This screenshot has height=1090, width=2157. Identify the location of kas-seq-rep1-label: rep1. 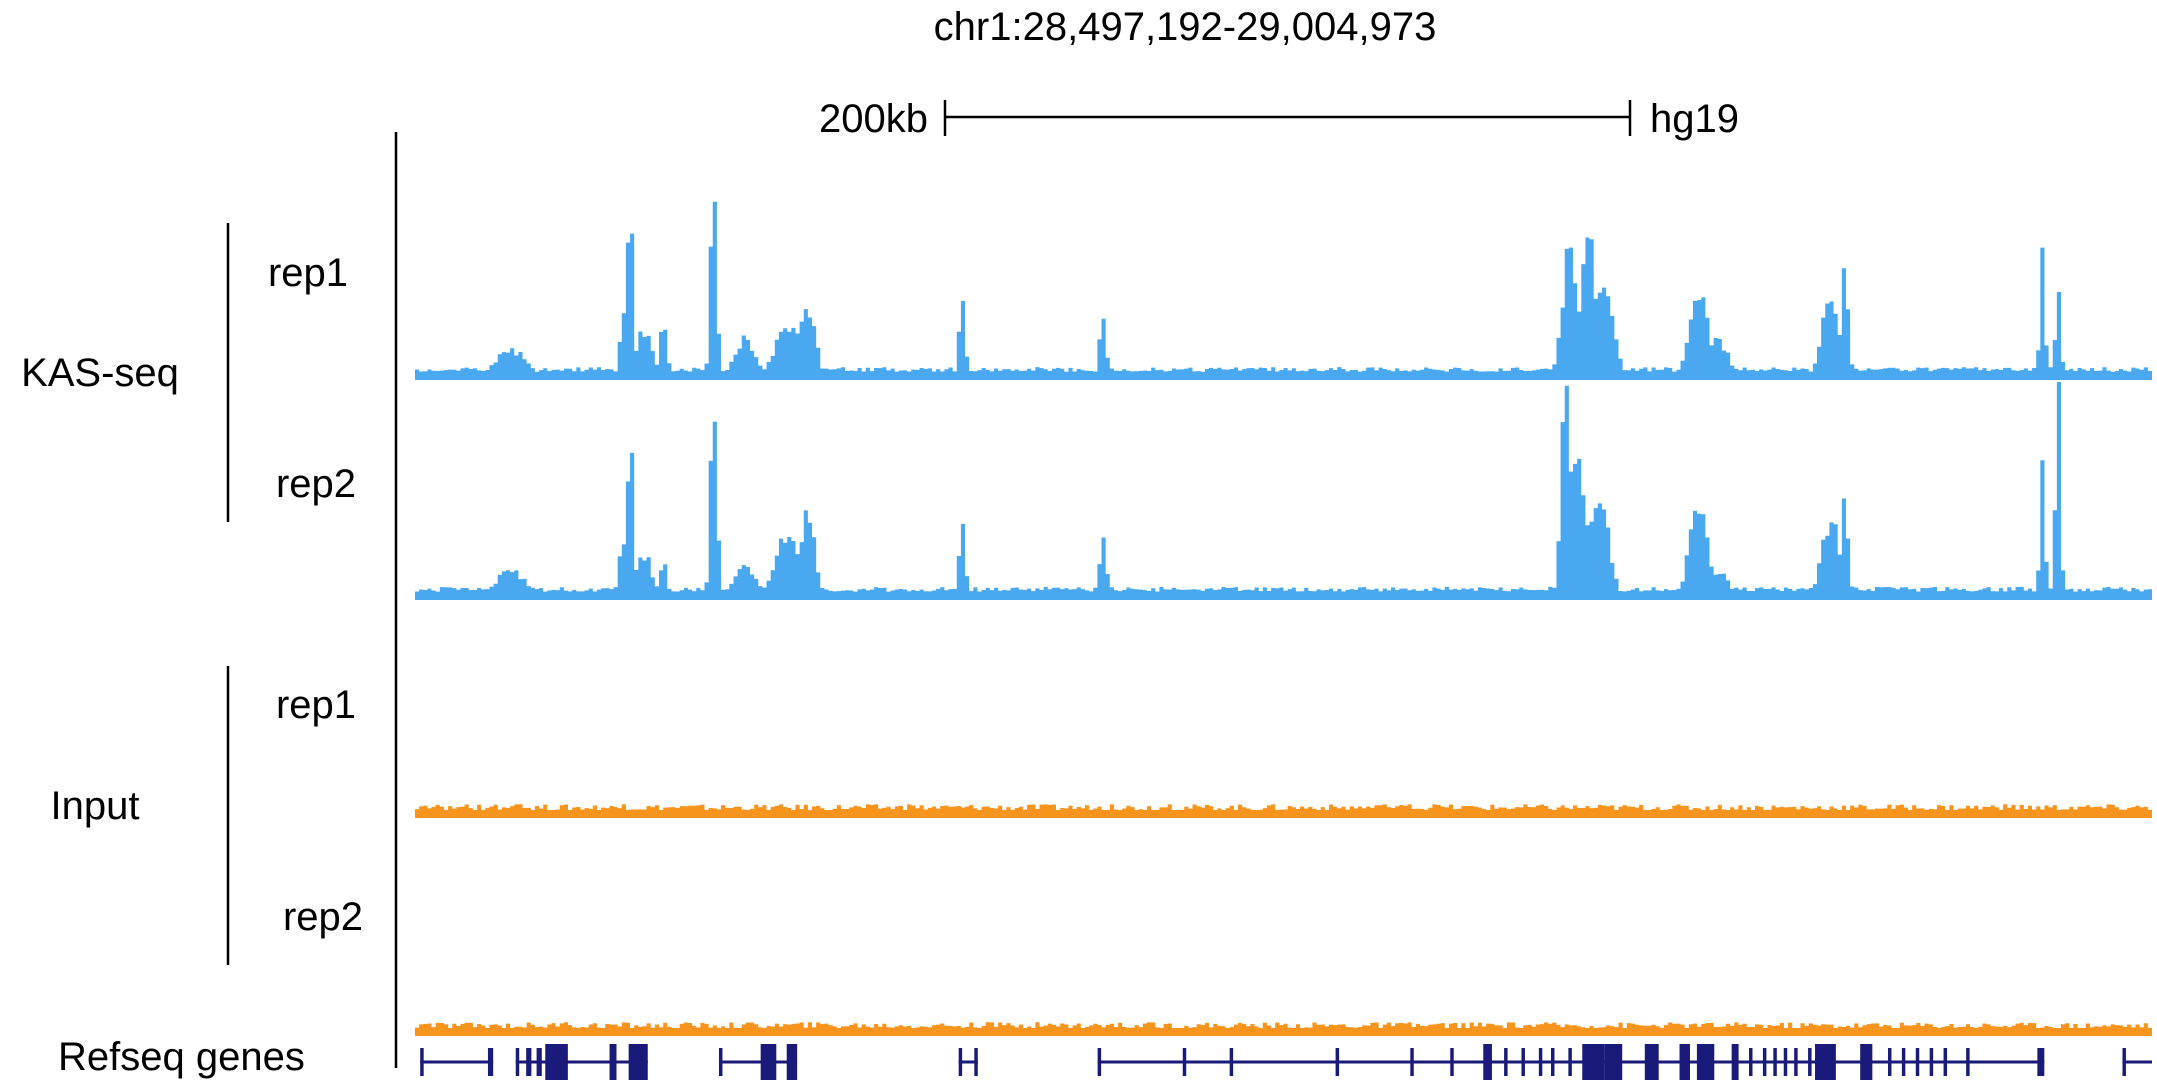
(308, 273).